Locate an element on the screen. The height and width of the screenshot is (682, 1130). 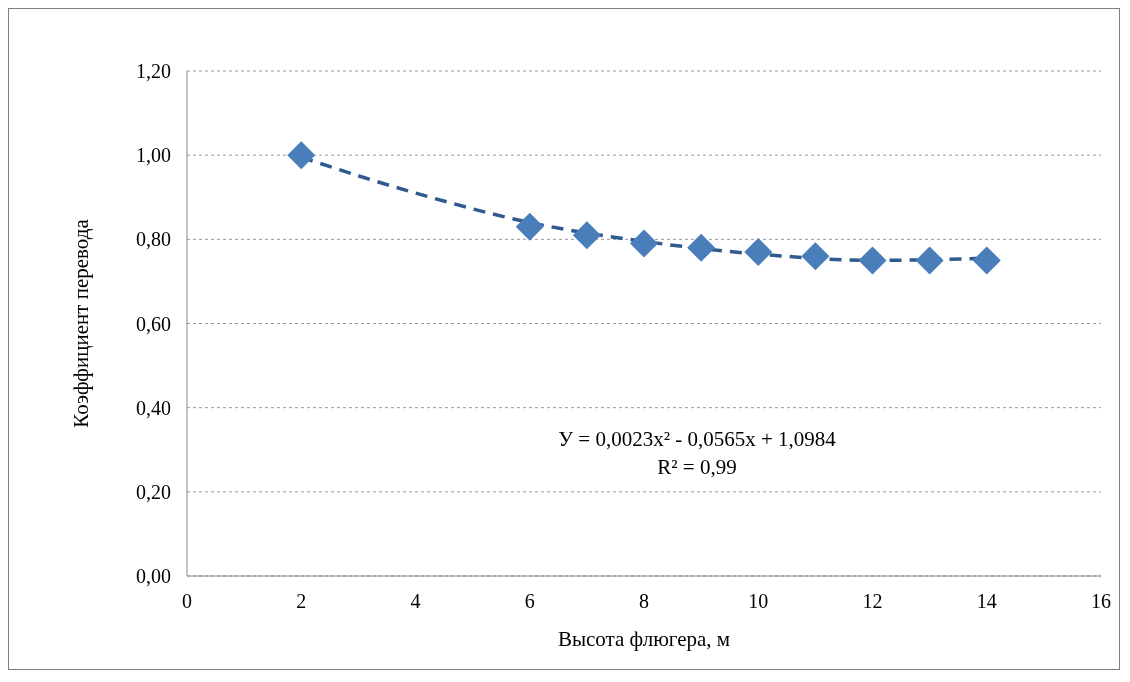
x-axis-title: Высота флюгера, м is located at coordinates (644, 639).